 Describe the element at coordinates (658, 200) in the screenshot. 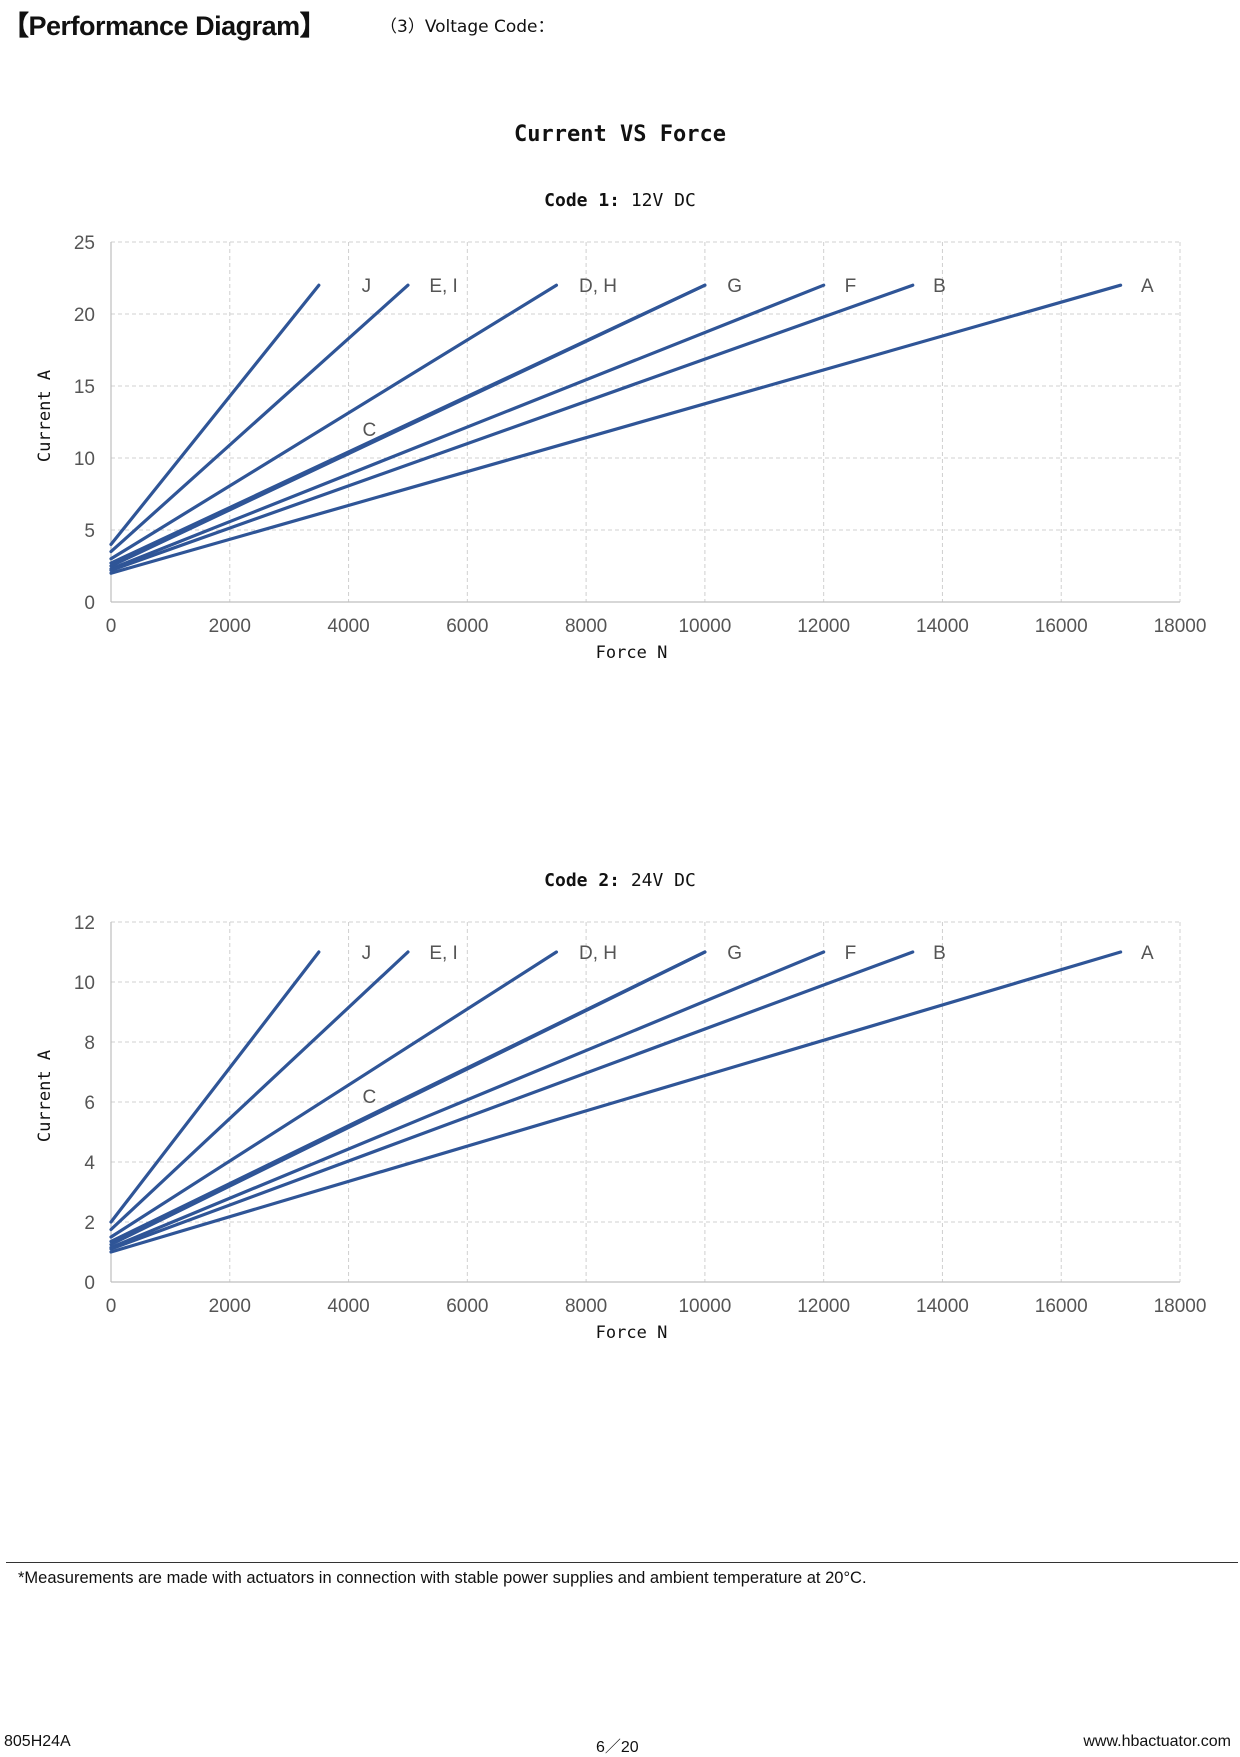

I see `chart1-title-voltage: 12V DC` at that location.